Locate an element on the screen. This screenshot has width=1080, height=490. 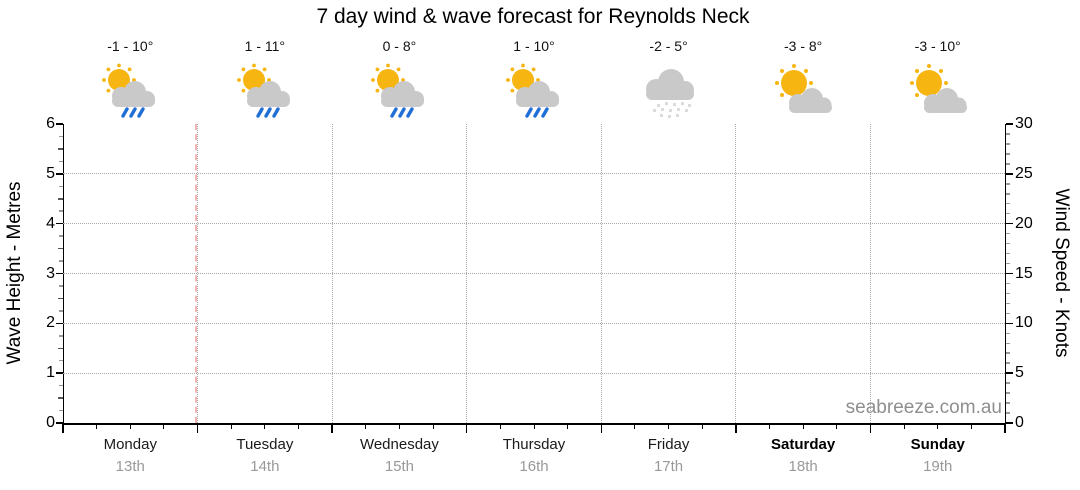
right-axis-tick-label: 20 is located at coordinates (1024, 223).